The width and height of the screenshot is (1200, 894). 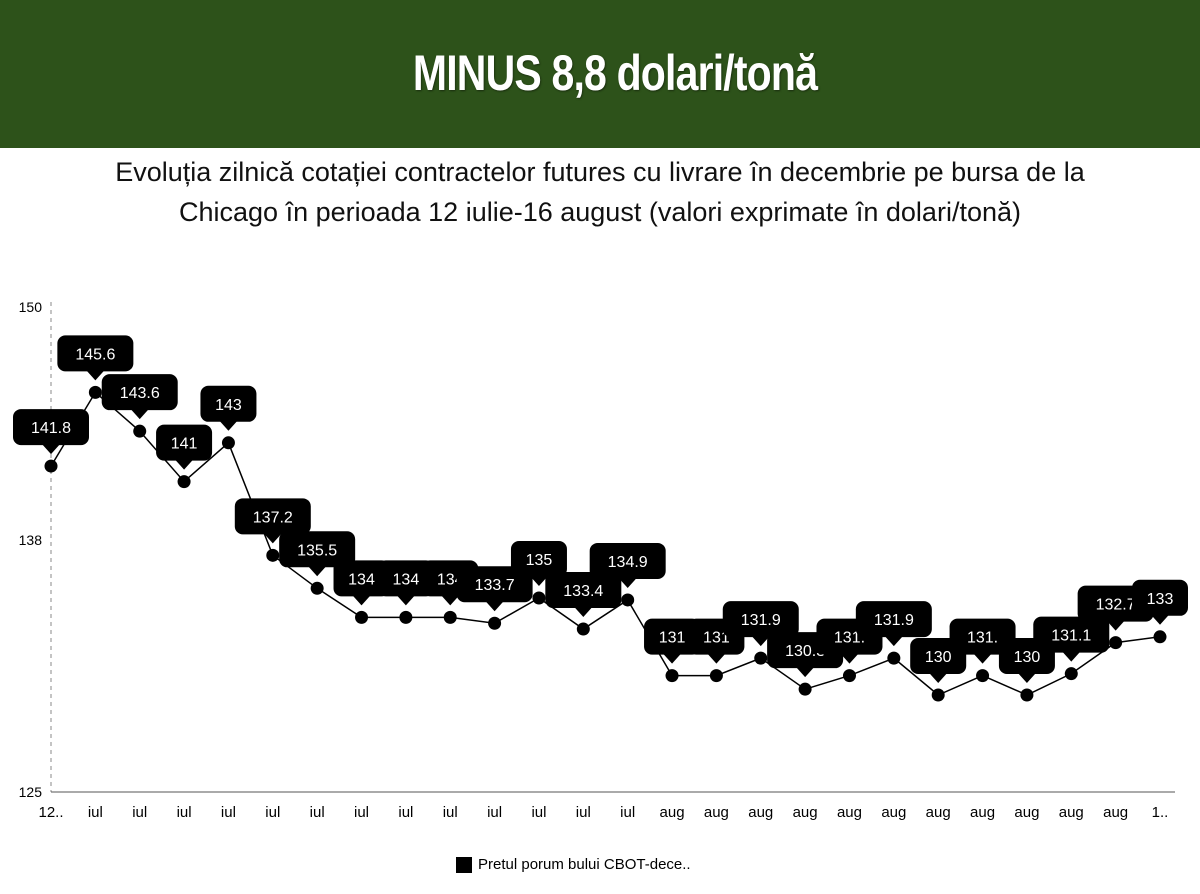 I want to click on data-label: 143.6, so click(x=140, y=393).